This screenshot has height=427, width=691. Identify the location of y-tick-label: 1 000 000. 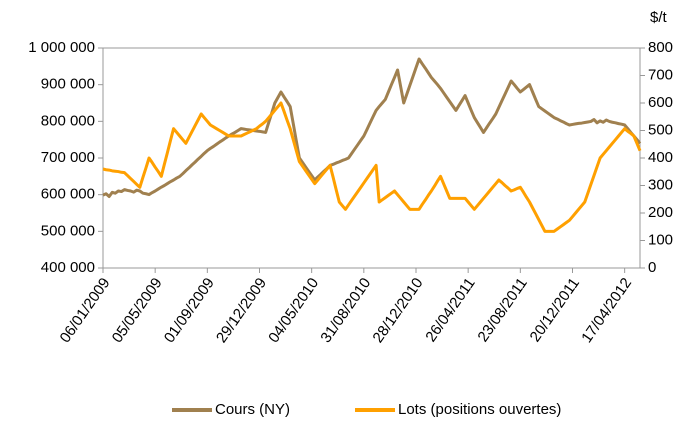
(61, 47).